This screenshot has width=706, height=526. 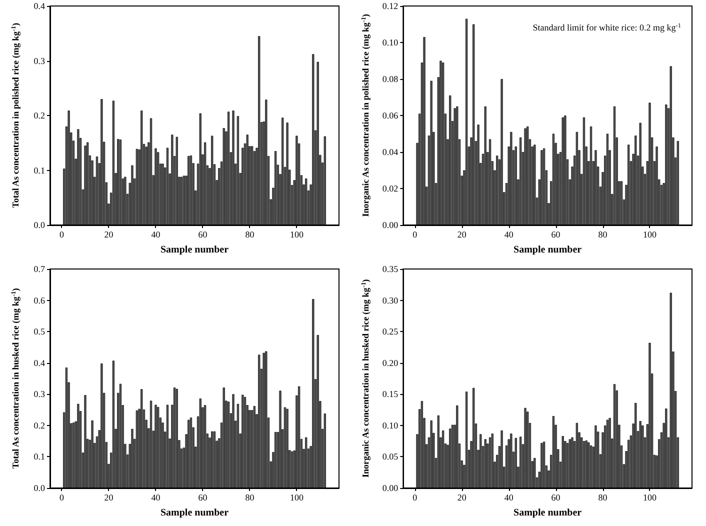 I want to click on y-tick-label: 0.05, so click(x=390, y=457).